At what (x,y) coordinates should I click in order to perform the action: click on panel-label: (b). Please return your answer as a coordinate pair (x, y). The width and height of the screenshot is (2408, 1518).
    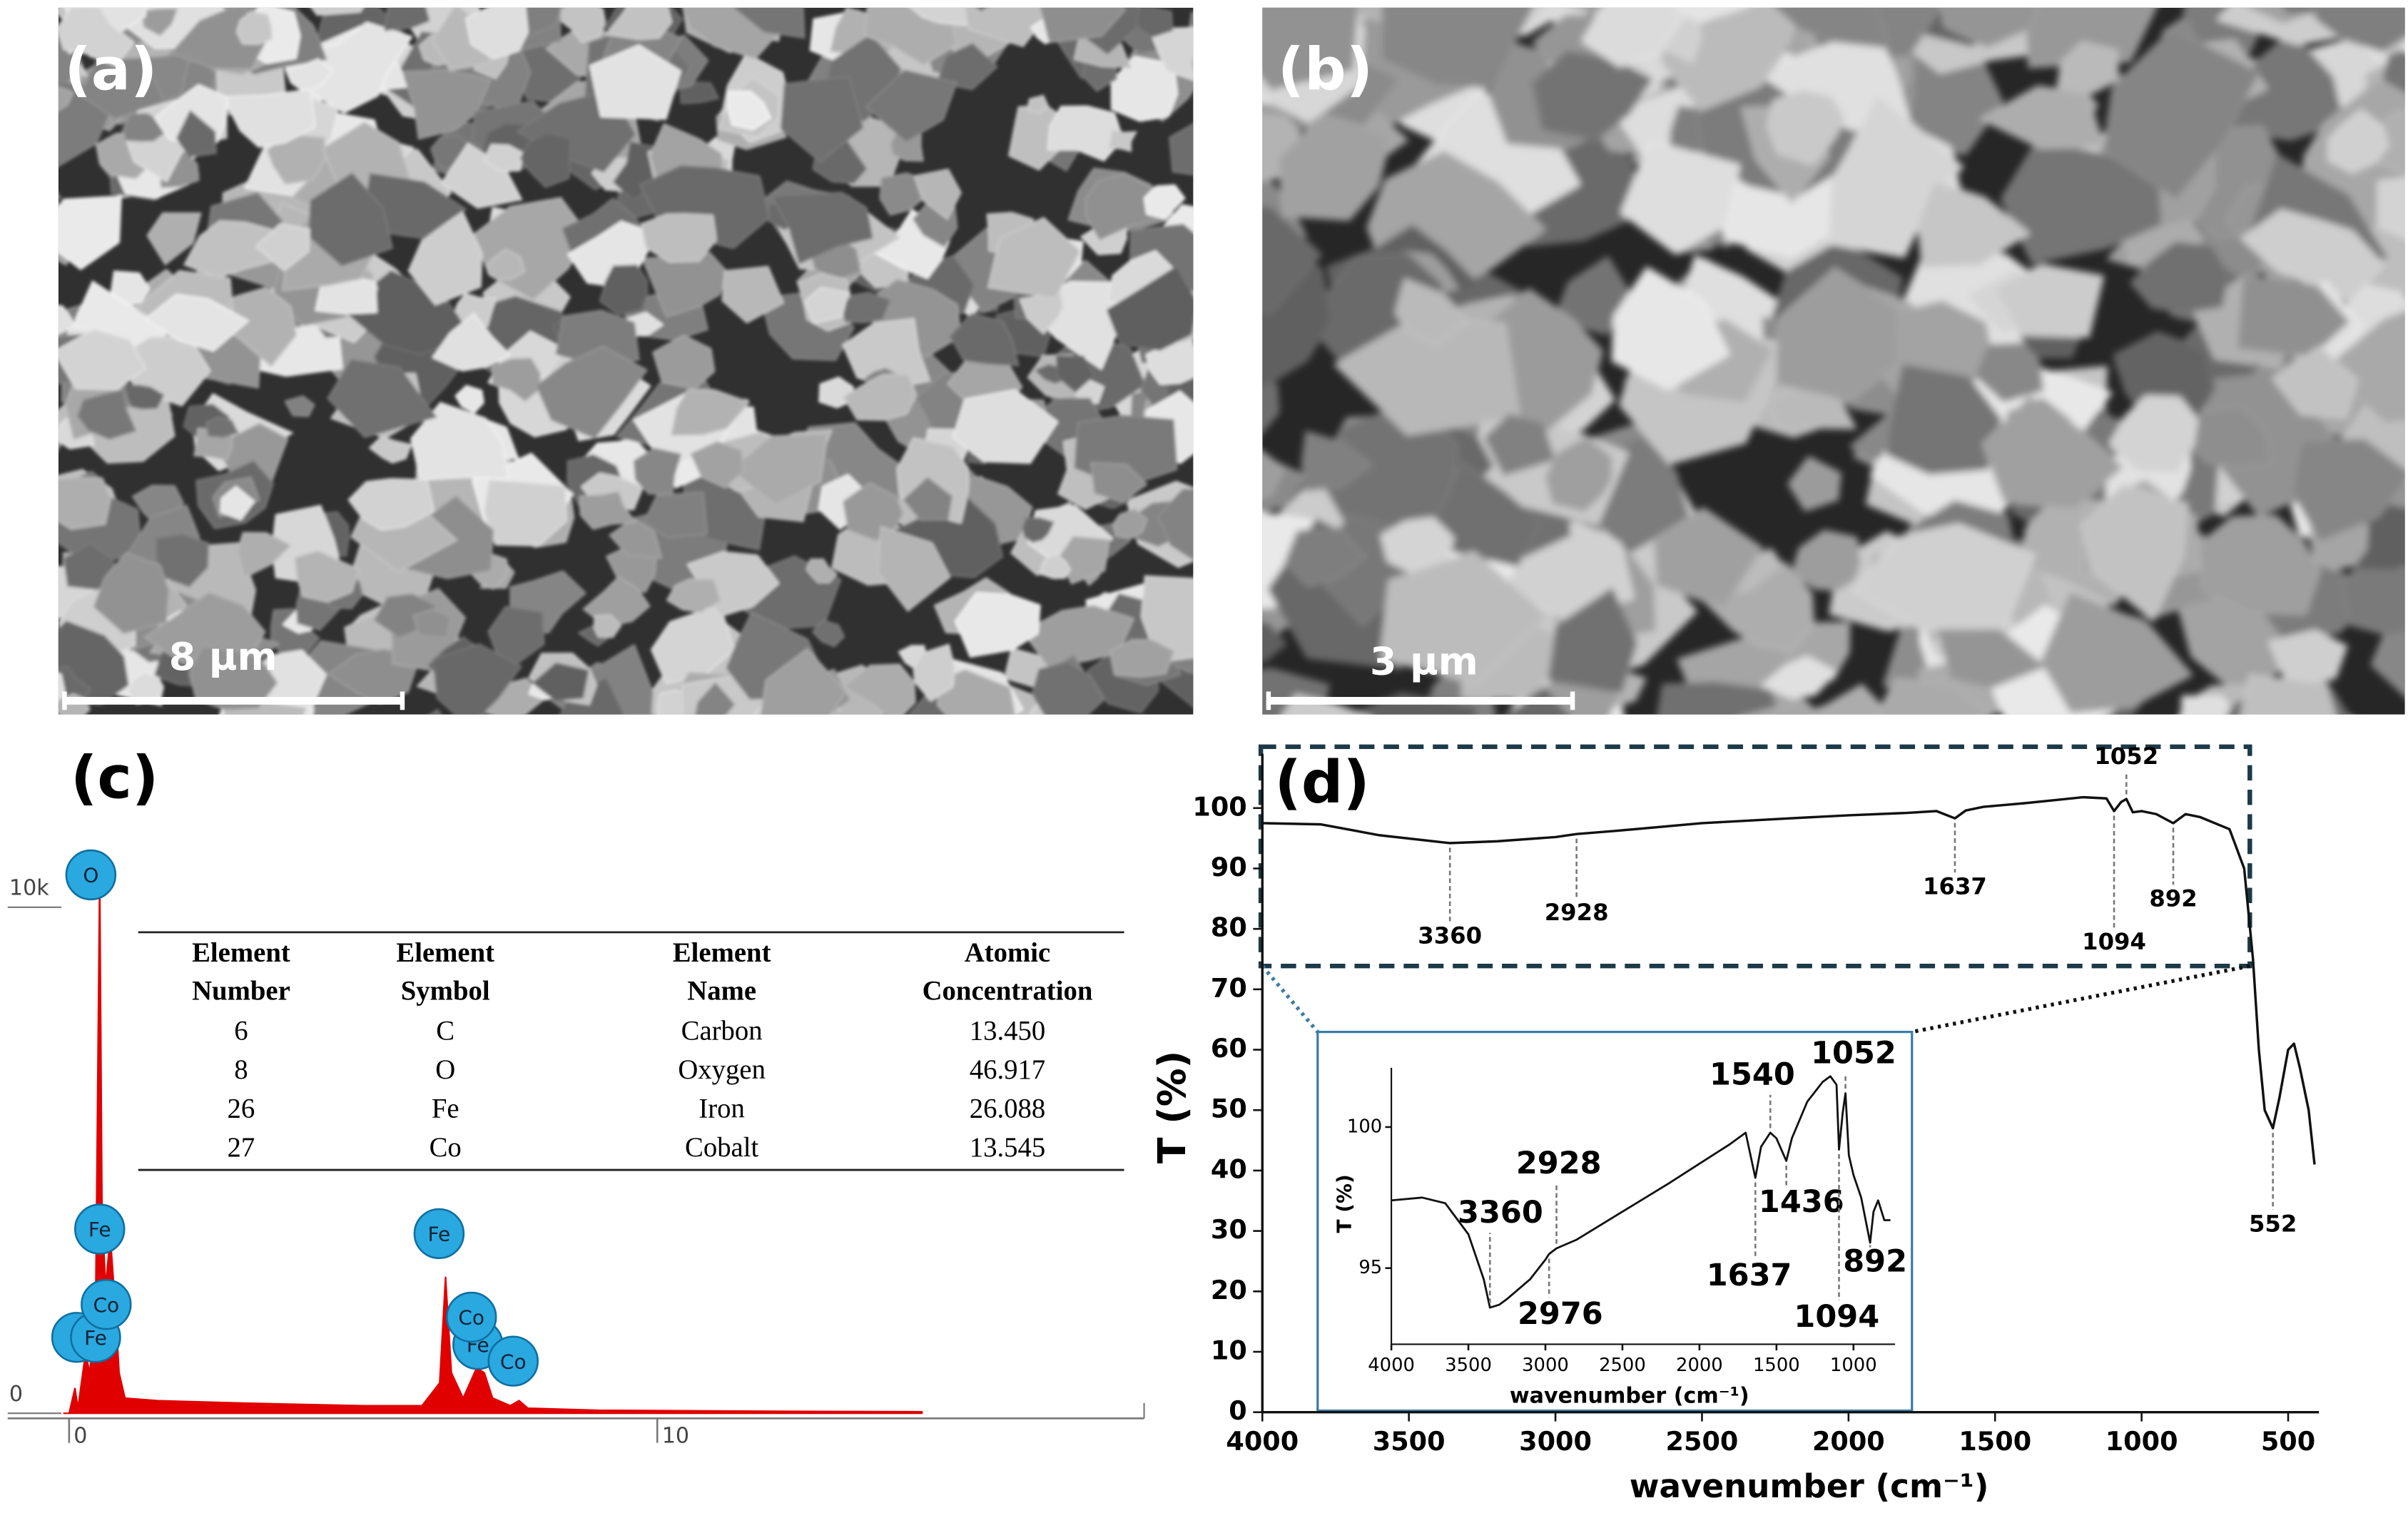
    Looking at the image, I should click on (1325, 70).